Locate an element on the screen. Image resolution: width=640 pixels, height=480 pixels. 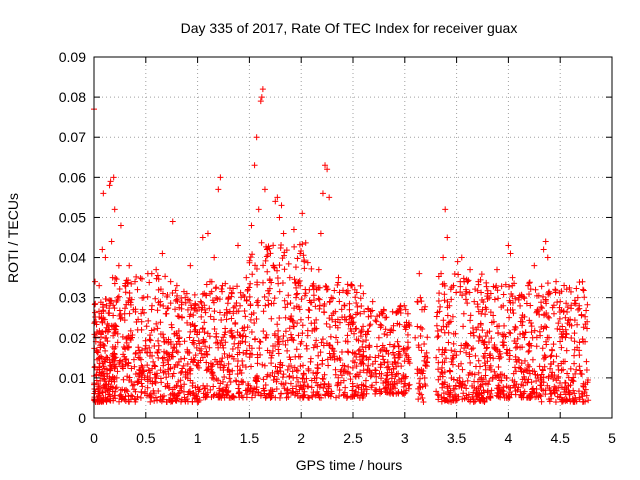
x-tick-label: 3 is located at coordinates (405, 438).